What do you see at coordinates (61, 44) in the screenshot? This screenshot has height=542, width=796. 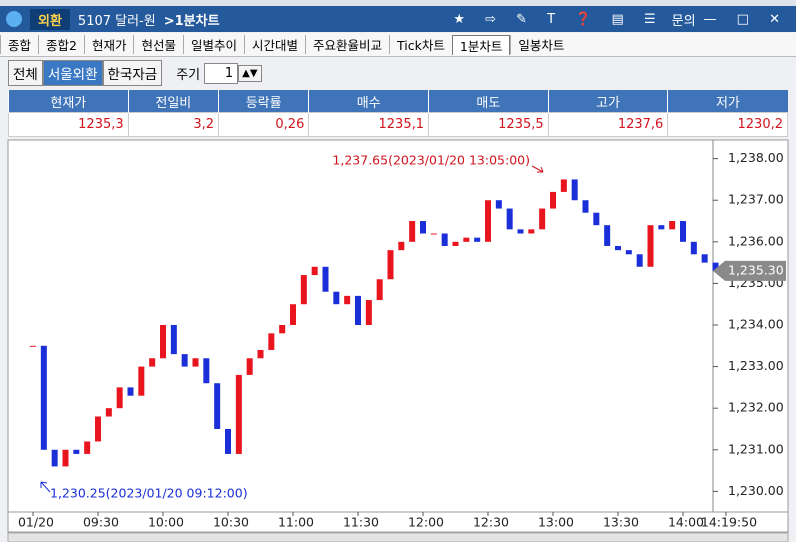 I see `tab: 종합2` at bounding box center [61, 44].